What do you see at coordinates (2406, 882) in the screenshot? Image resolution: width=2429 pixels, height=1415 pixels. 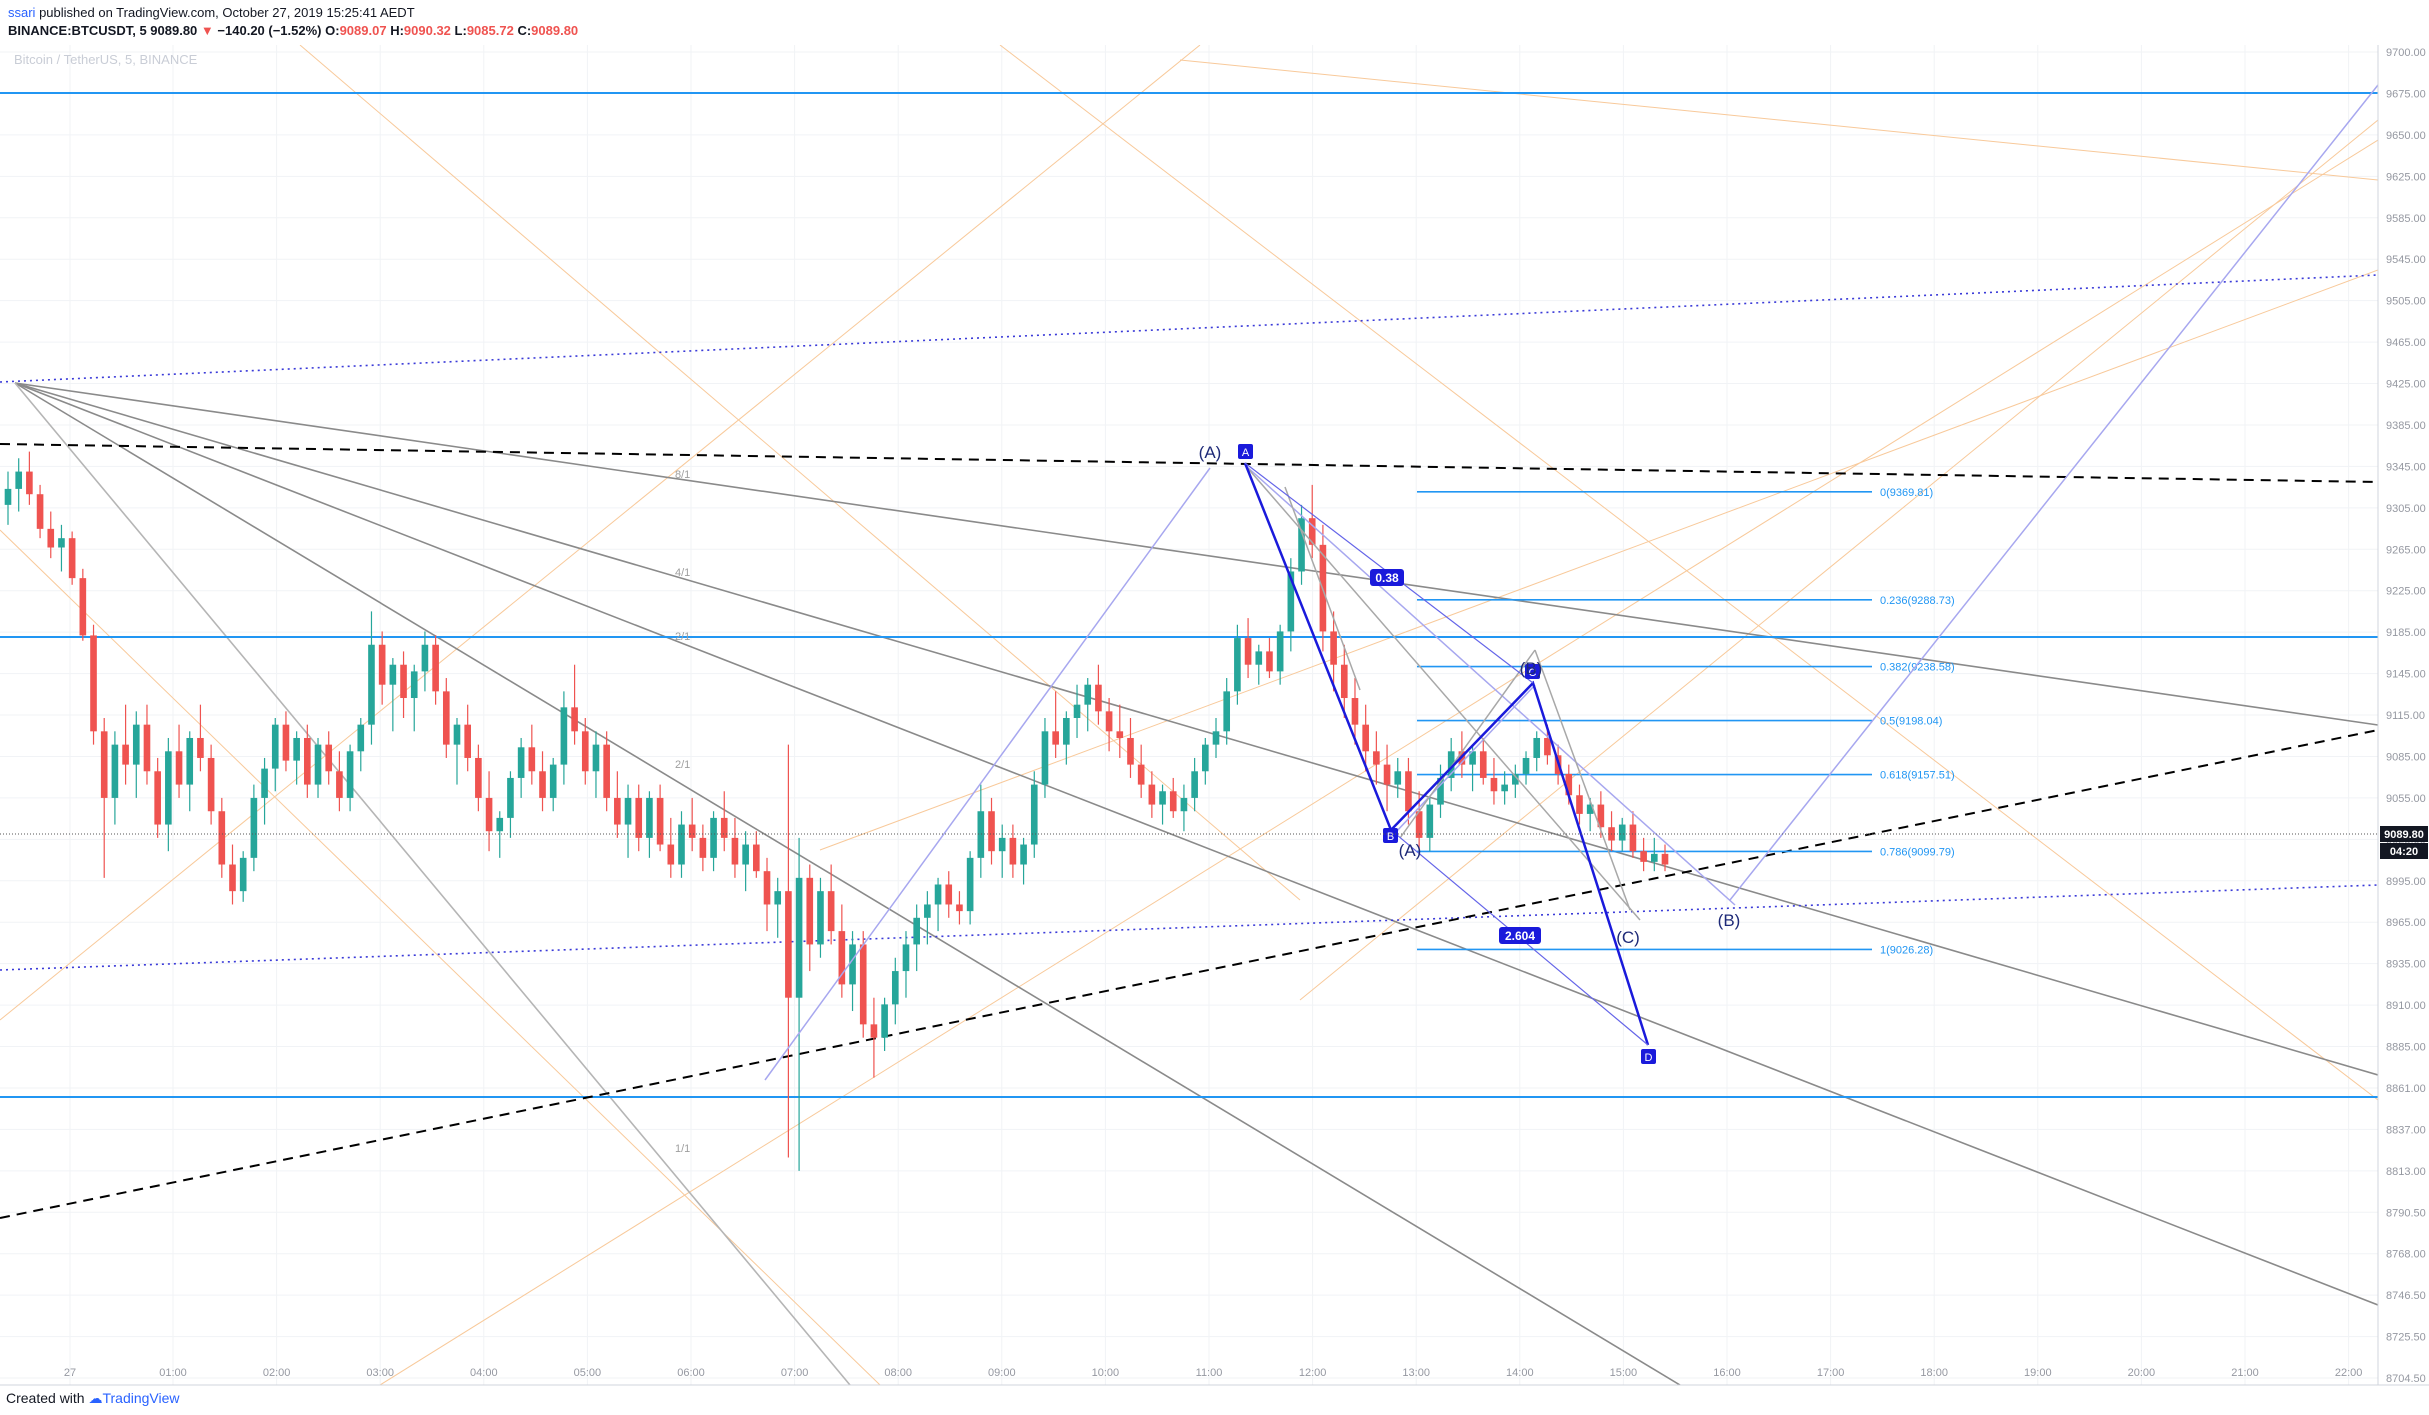 I see `price-tick: 8995.00` at bounding box center [2406, 882].